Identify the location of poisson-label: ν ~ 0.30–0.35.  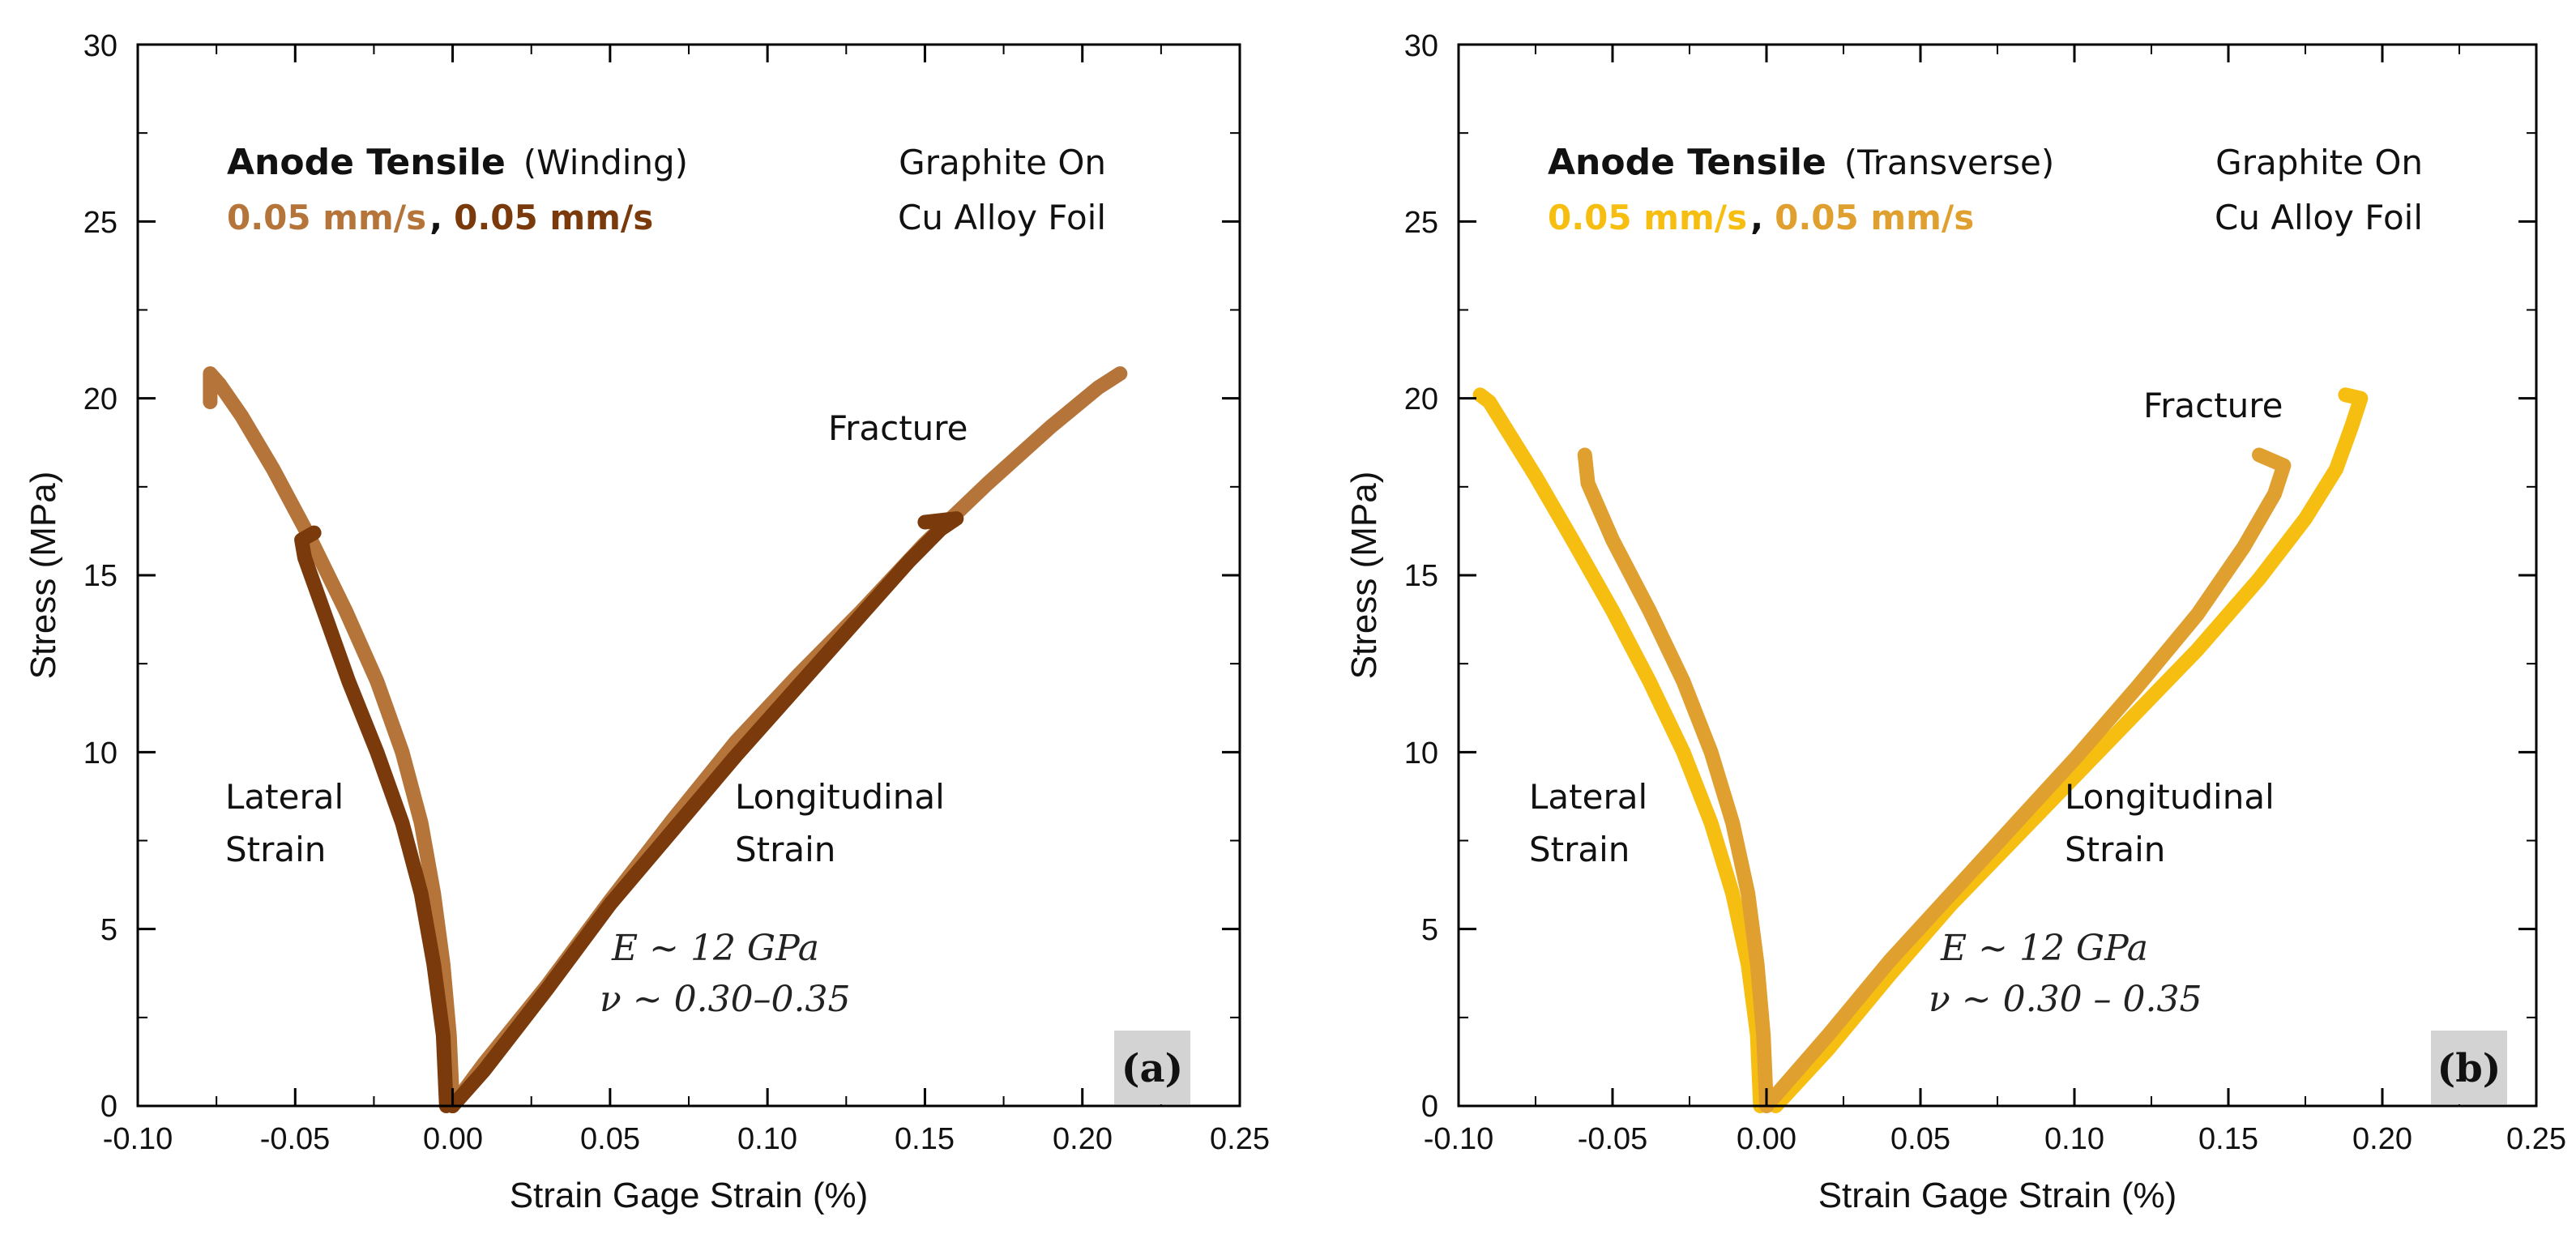
(725, 999).